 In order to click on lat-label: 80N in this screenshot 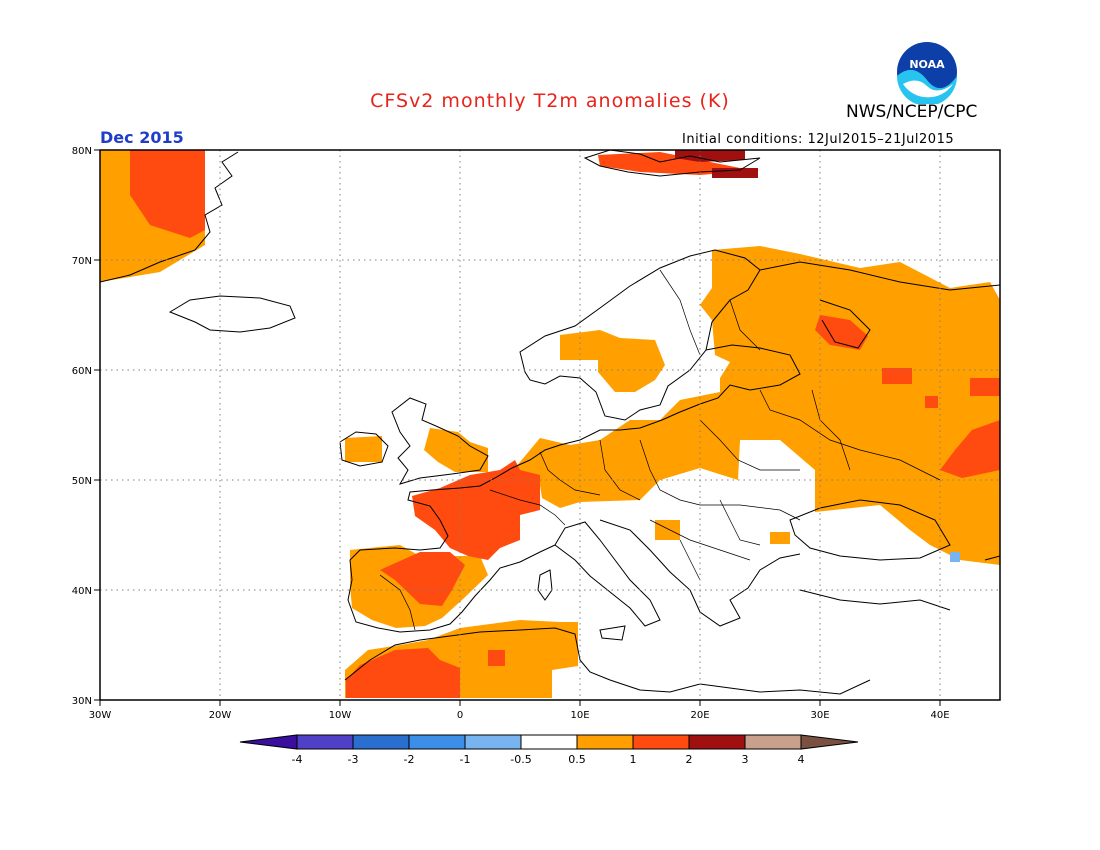, I will do `click(82, 151)`.